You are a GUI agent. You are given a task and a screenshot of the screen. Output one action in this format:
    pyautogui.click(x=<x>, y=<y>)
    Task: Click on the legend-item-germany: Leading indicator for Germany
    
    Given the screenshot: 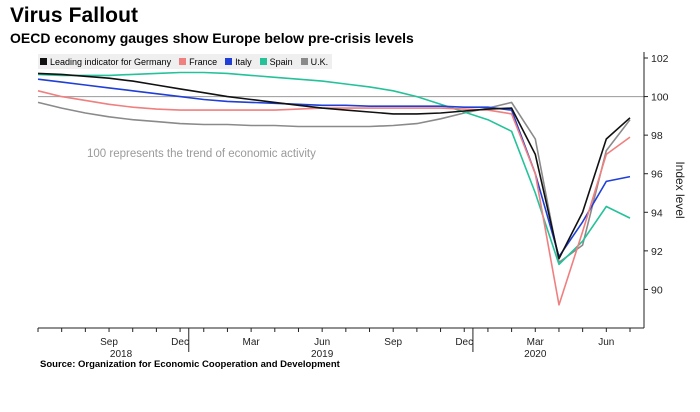 What is the action you would take?
    pyautogui.click(x=105, y=62)
    